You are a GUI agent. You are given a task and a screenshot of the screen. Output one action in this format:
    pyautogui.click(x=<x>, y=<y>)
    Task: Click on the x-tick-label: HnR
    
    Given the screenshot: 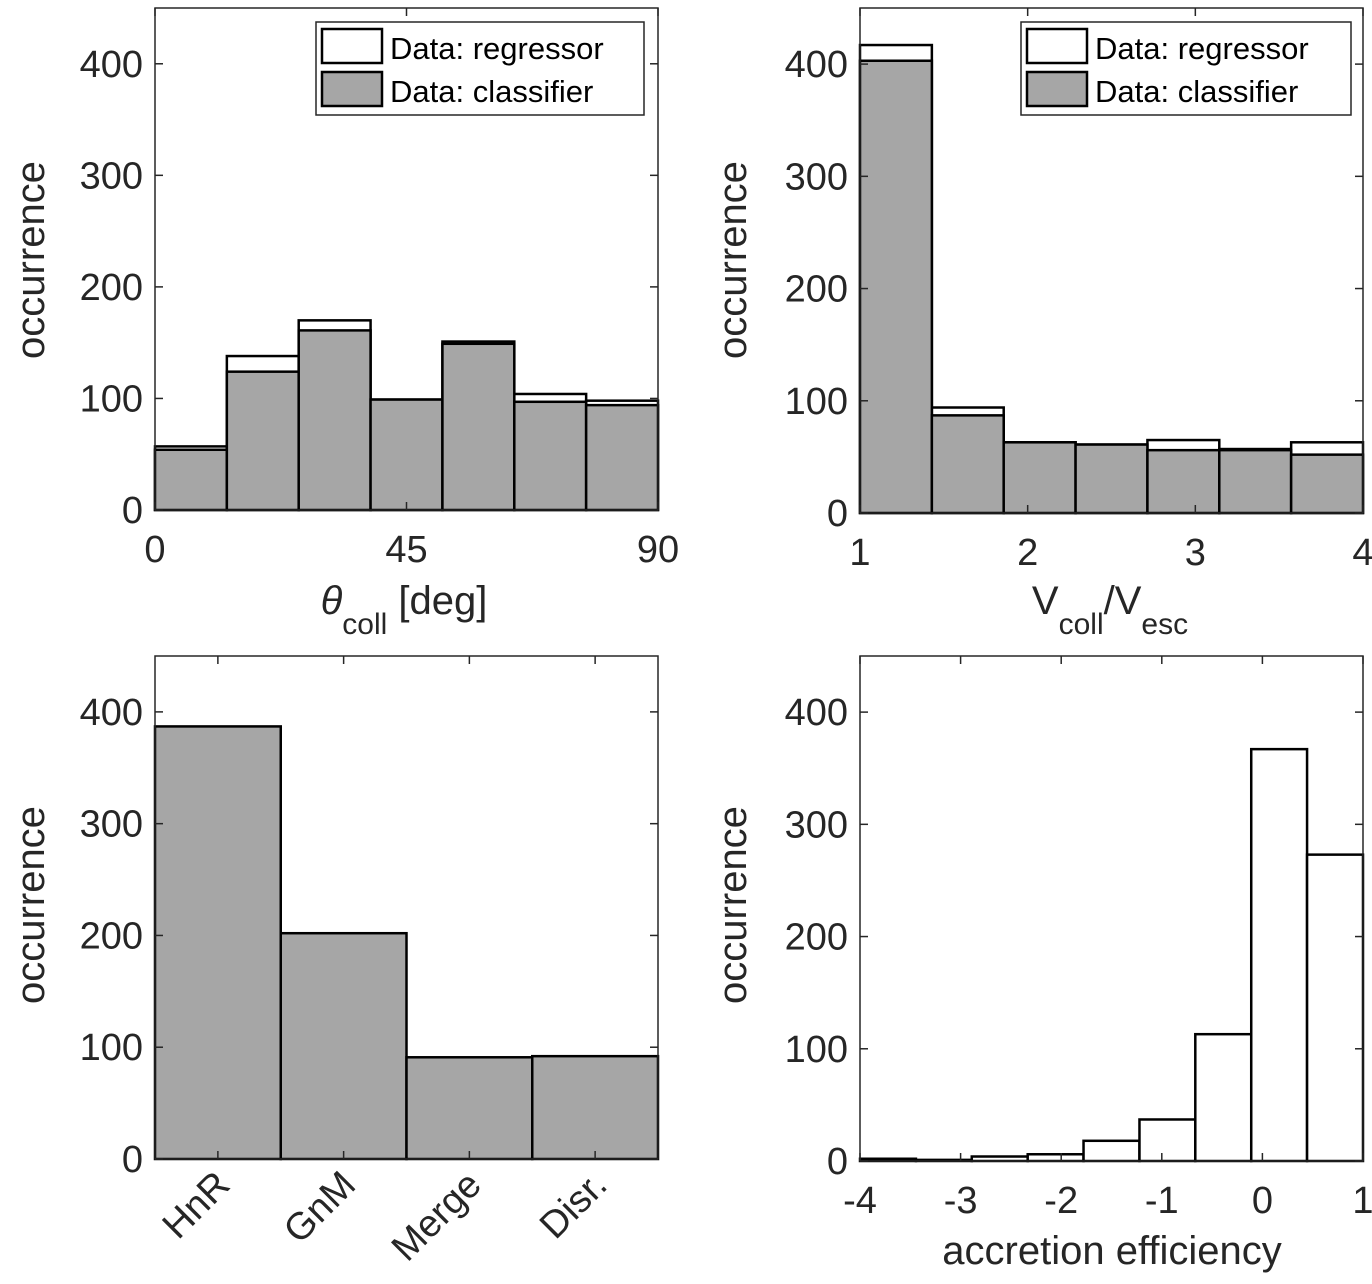 What is the action you would take?
    pyautogui.click(x=196, y=1205)
    